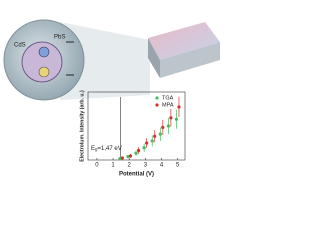  Describe the element at coordinates (20, 46) in the screenshot. I see `shell-label: CdS` at that location.